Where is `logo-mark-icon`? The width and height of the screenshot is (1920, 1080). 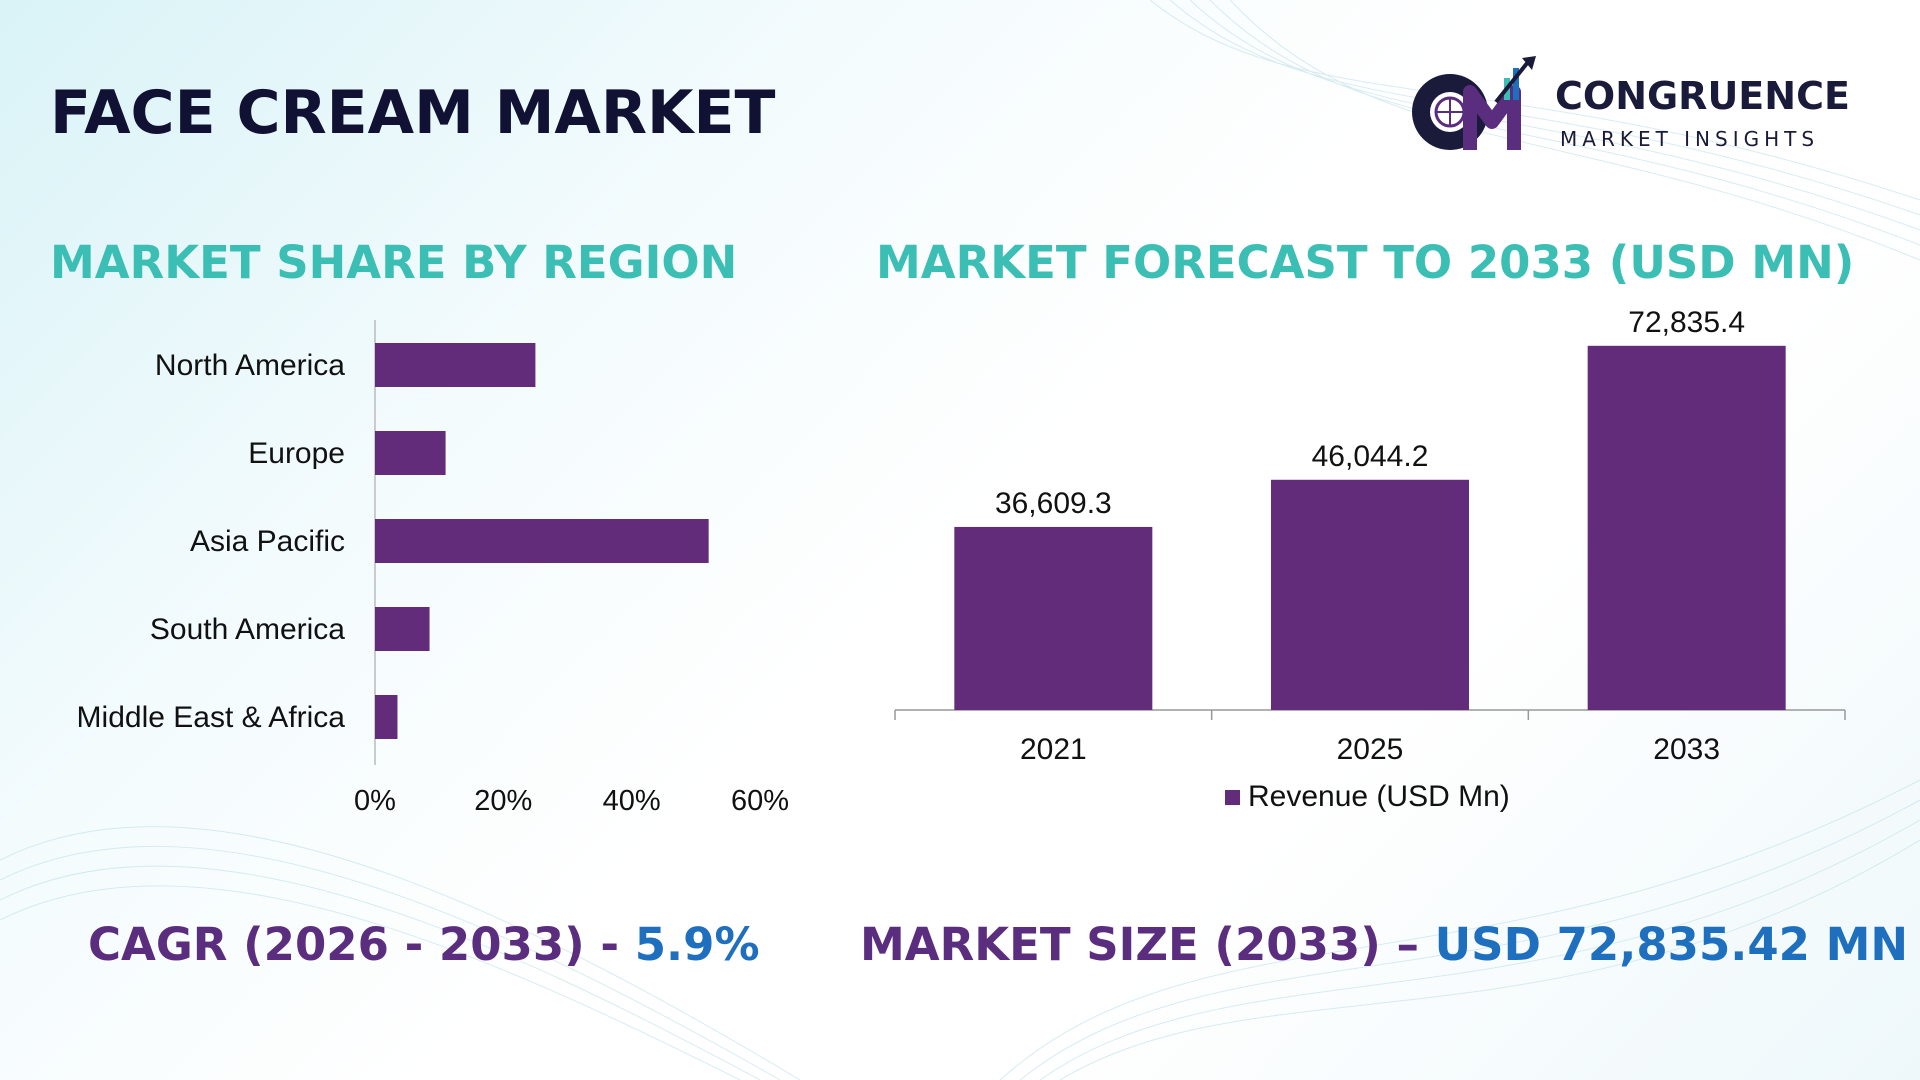
logo-mark-icon is located at coordinates (1474, 103).